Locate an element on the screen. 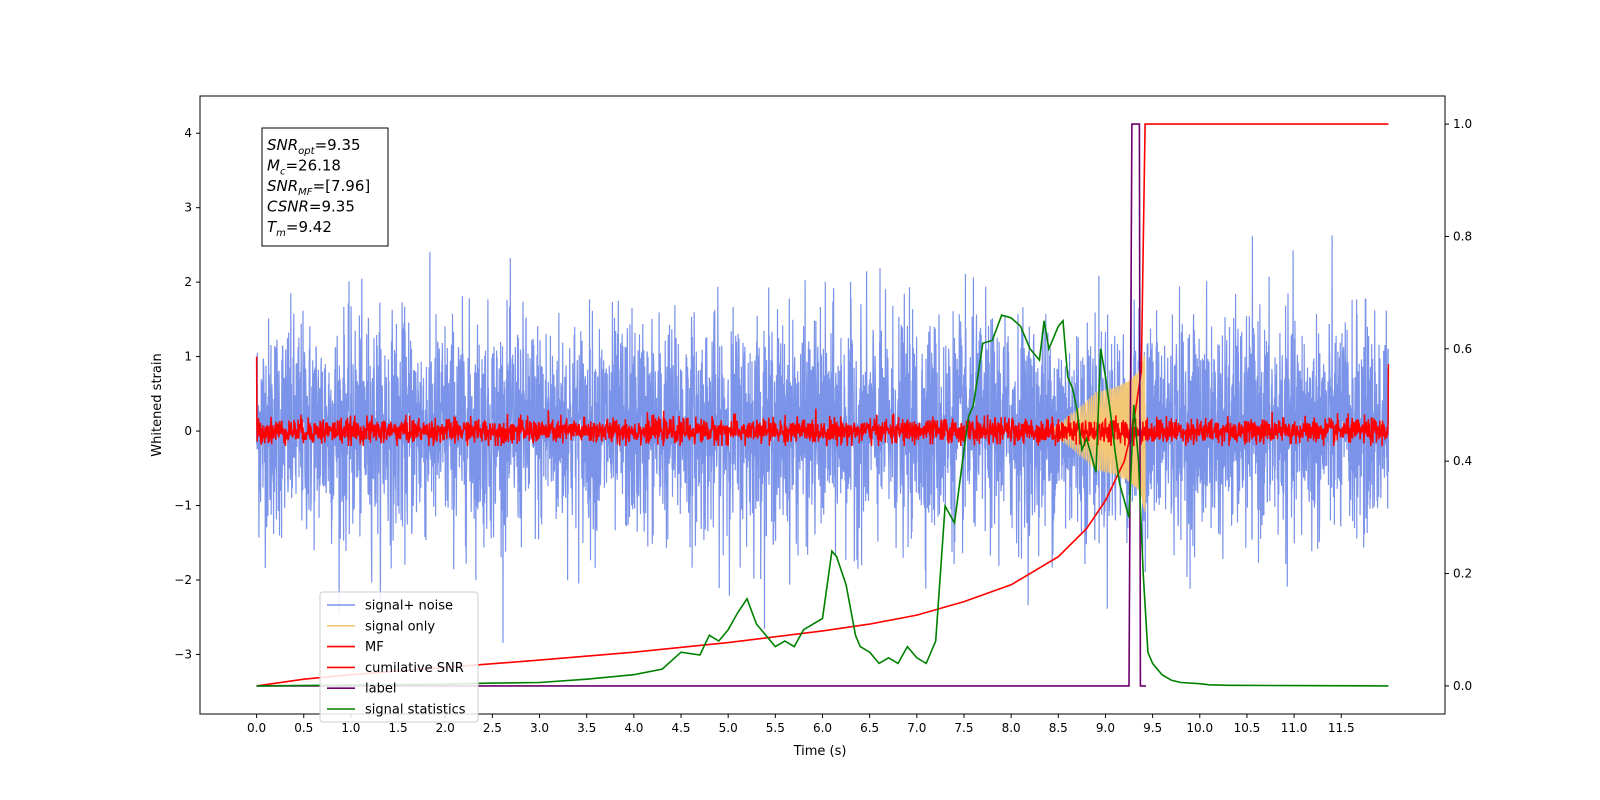  annotation-symbol: M is located at coordinates (273, 166).